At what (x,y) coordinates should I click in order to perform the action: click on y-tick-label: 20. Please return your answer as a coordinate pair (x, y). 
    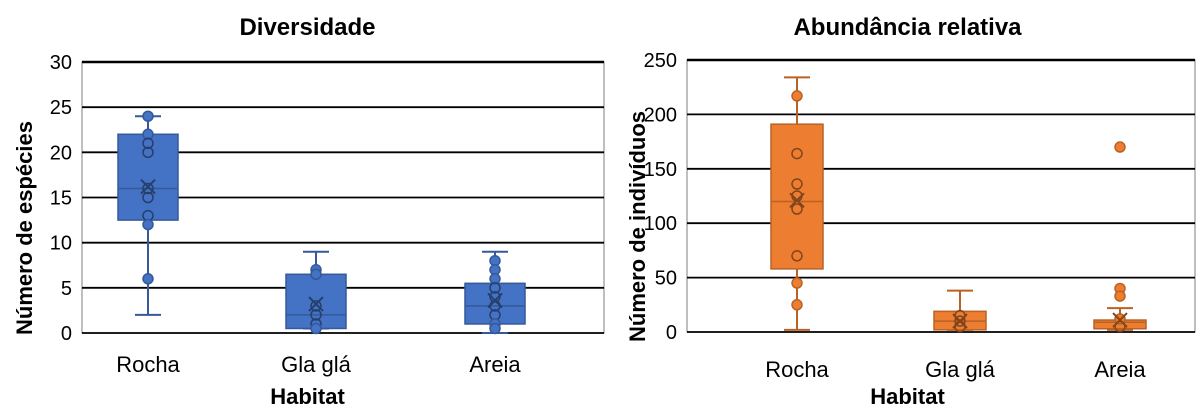
    Looking at the image, I should click on (61, 153).